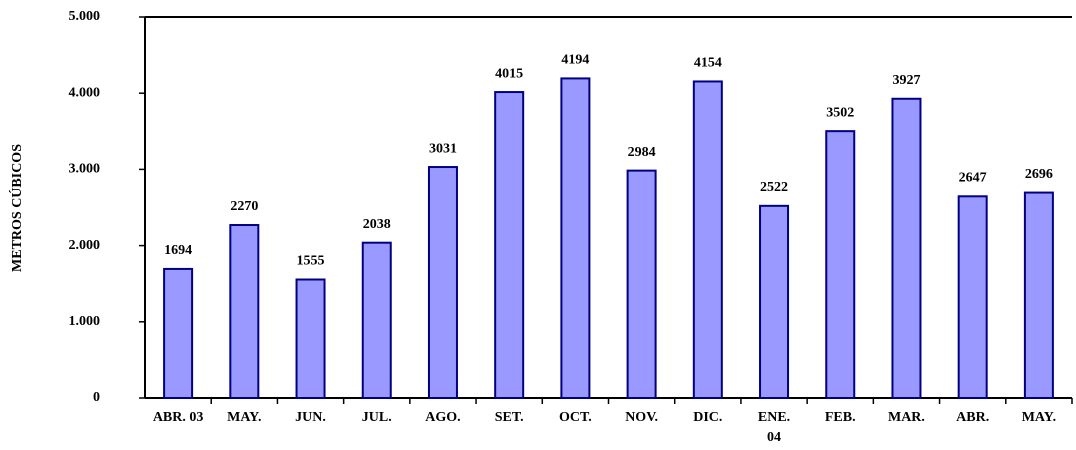 Image resolution: width=1076 pixels, height=450 pixels. What do you see at coordinates (906, 417) in the screenshot?
I see `x-tick-label: MAR.` at bounding box center [906, 417].